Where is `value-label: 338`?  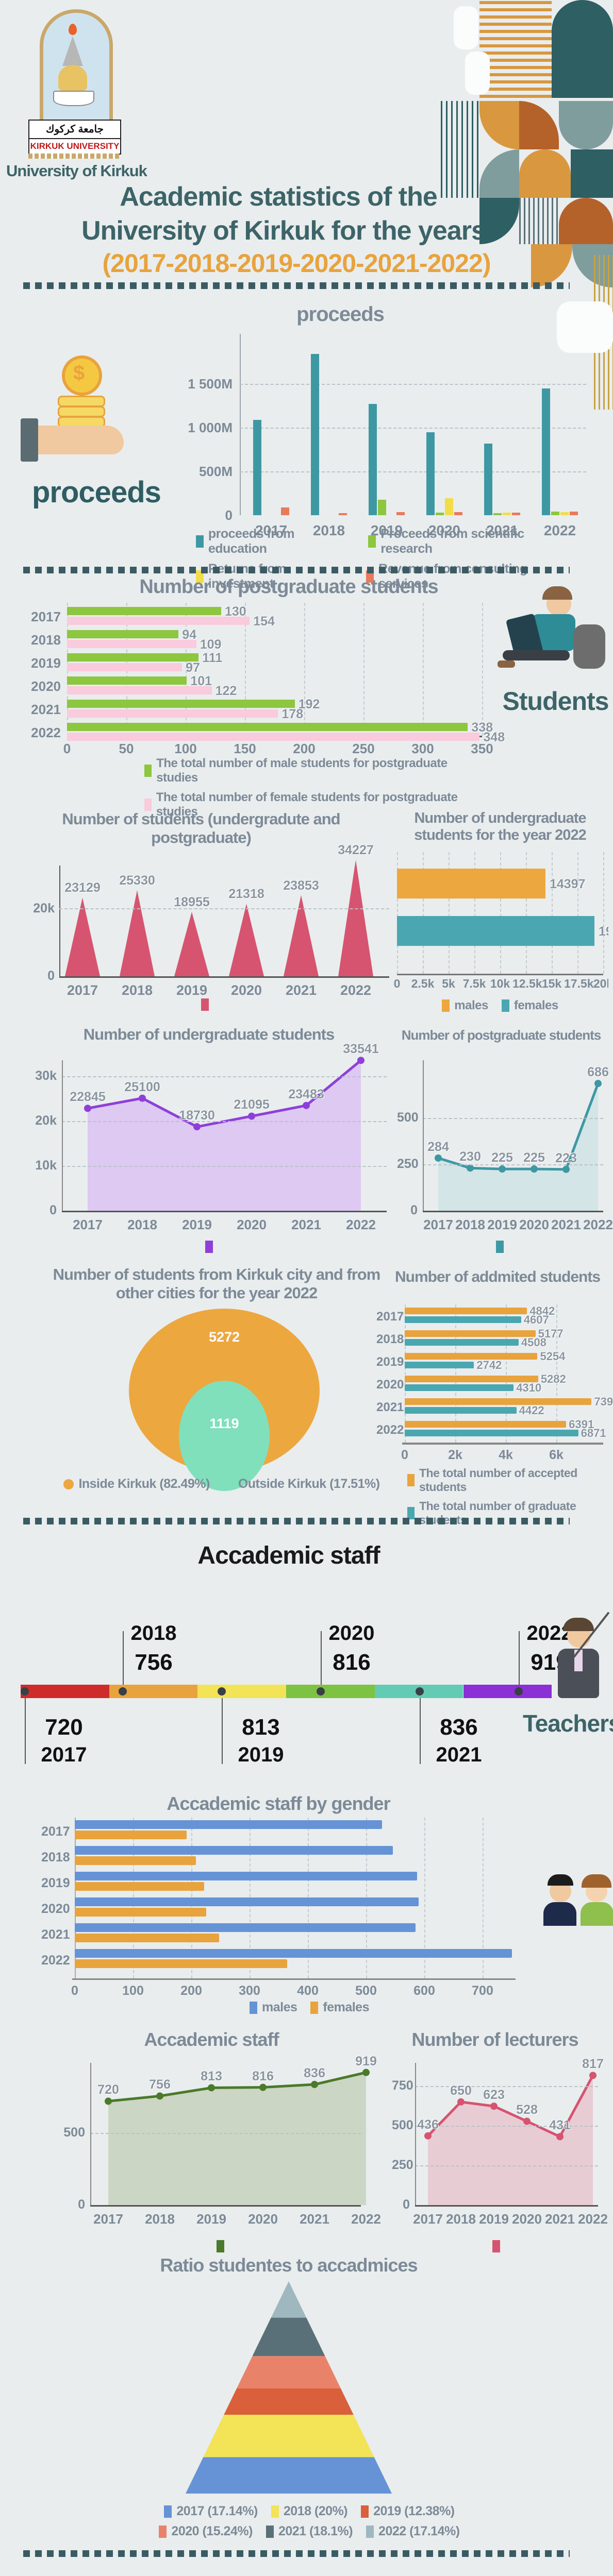
value-label: 338 is located at coordinates (482, 728).